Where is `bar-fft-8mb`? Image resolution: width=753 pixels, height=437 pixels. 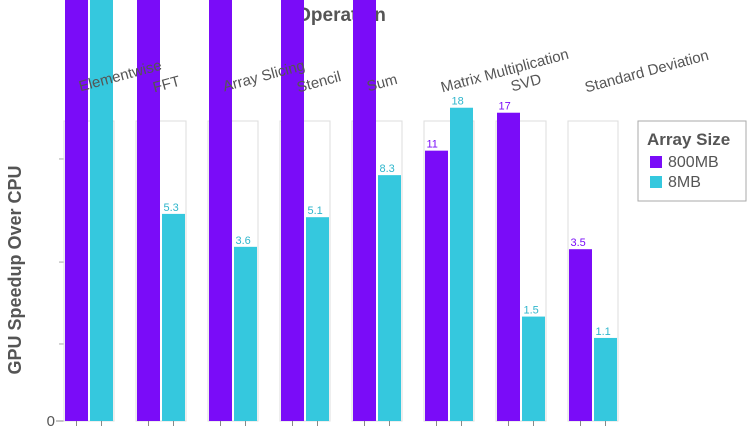
bar-fft-8mb is located at coordinates (173, 317).